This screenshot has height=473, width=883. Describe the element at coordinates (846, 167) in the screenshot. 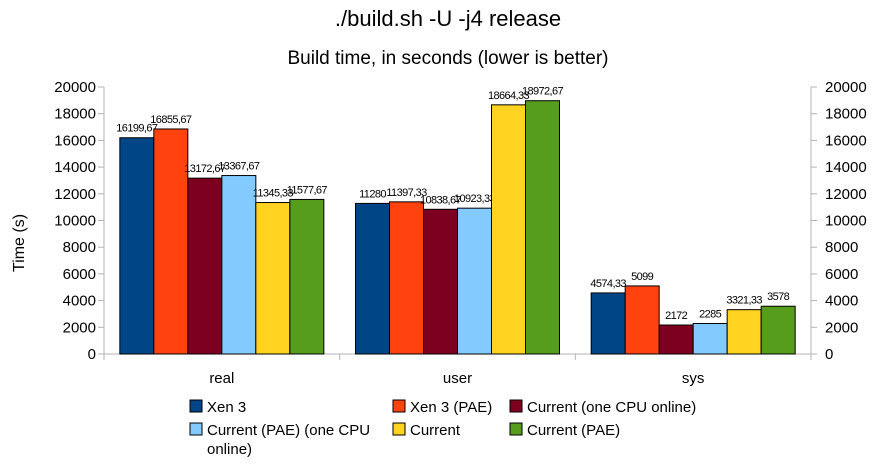

I see `y-tick-label-right: 14000` at that location.